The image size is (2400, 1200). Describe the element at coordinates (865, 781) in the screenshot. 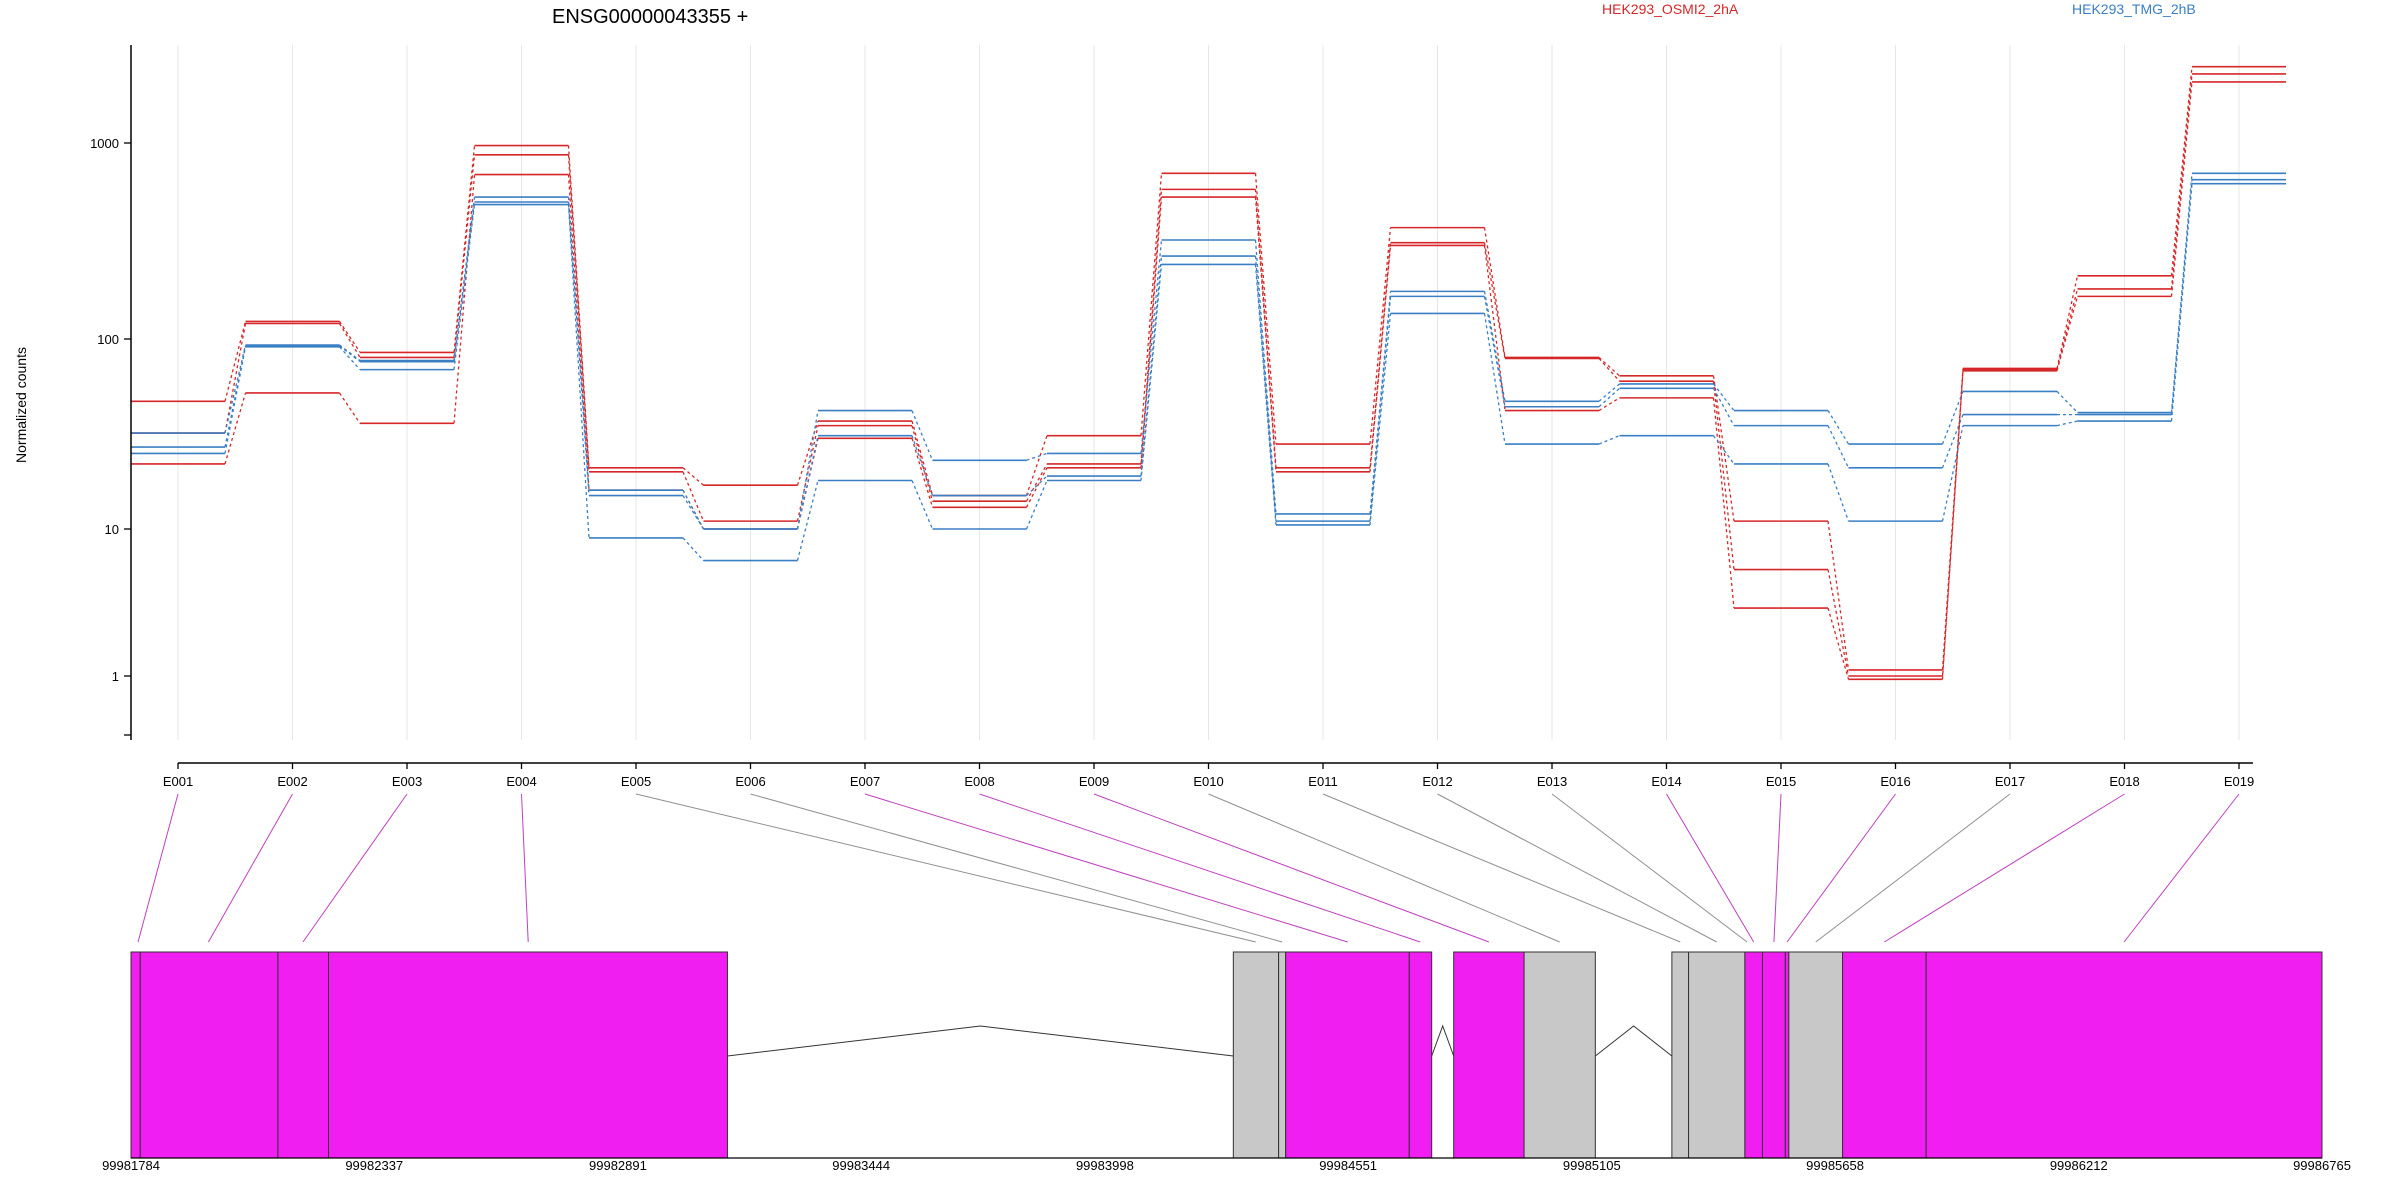

I see `x-tick-label: E007` at that location.